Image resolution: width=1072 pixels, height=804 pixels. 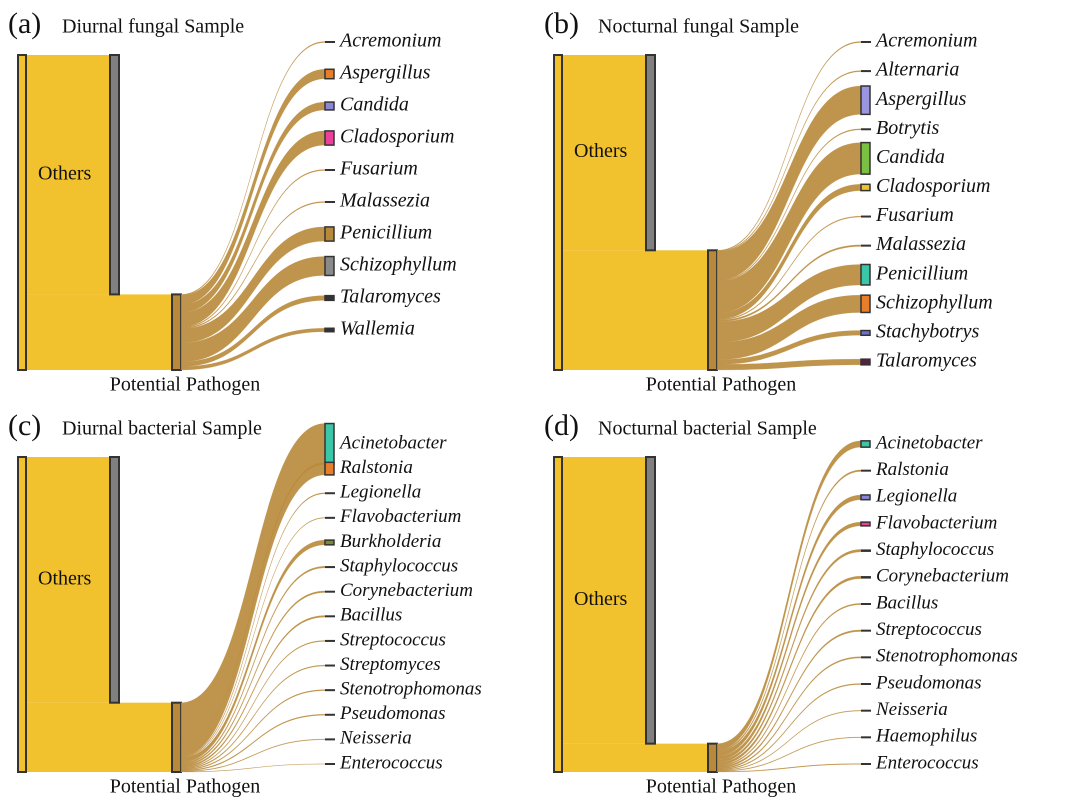 What do you see at coordinates (916, 70) in the screenshot?
I see `genus-label: Alternaria` at bounding box center [916, 70].